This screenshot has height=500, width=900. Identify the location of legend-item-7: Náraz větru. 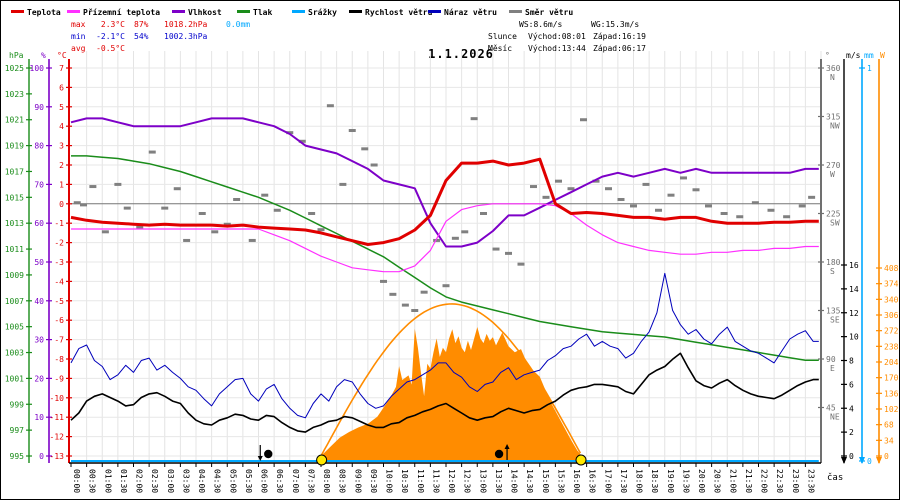
(462, 14).